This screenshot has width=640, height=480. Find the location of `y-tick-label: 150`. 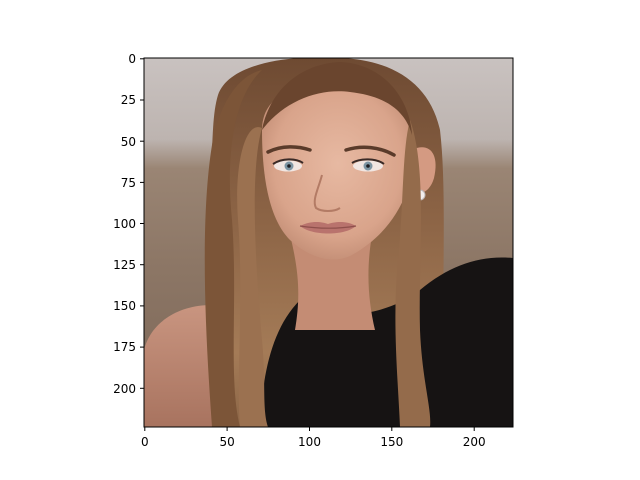

y-tick-label: 150 is located at coordinates (124, 306).